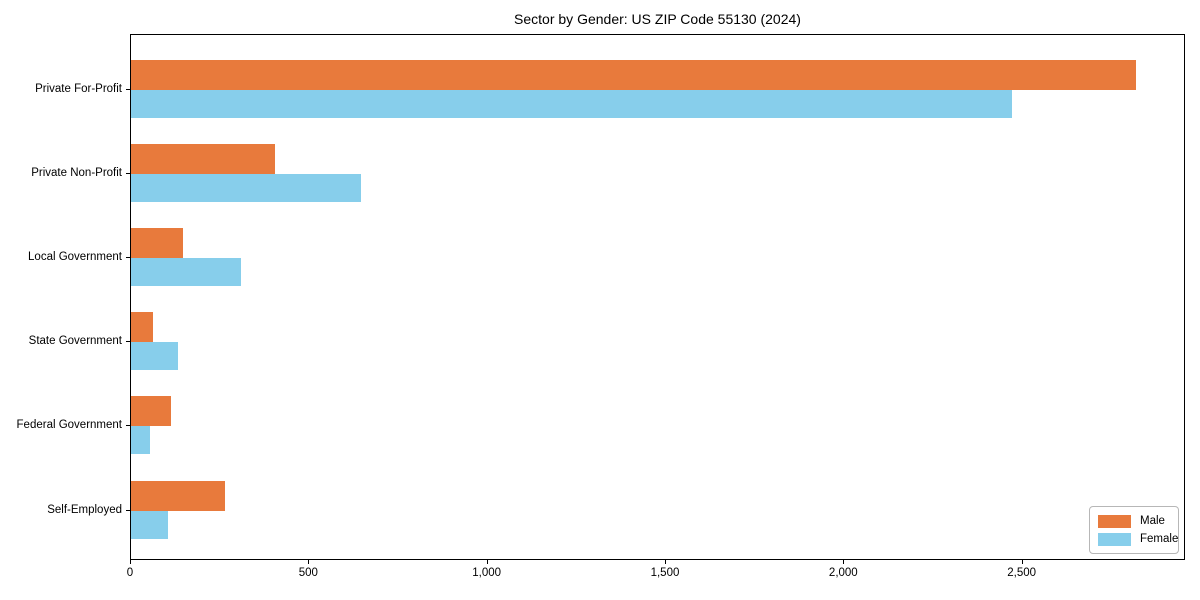 The height and width of the screenshot is (600, 1200). I want to click on y-tick-federal-government, so click(128, 426).